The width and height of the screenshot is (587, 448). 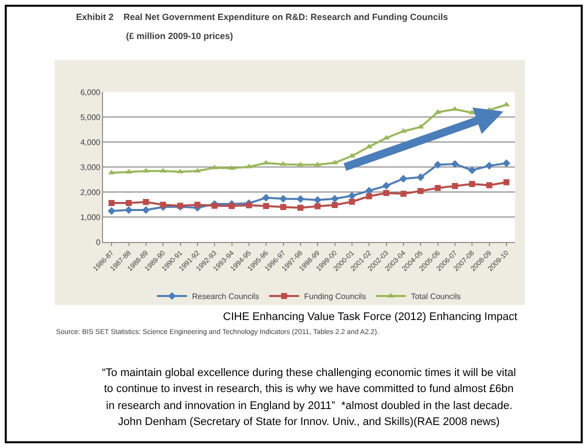 What do you see at coordinates (226, 297) in the screenshot?
I see `legend-label: Research Councils` at bounding box center [226, 297].